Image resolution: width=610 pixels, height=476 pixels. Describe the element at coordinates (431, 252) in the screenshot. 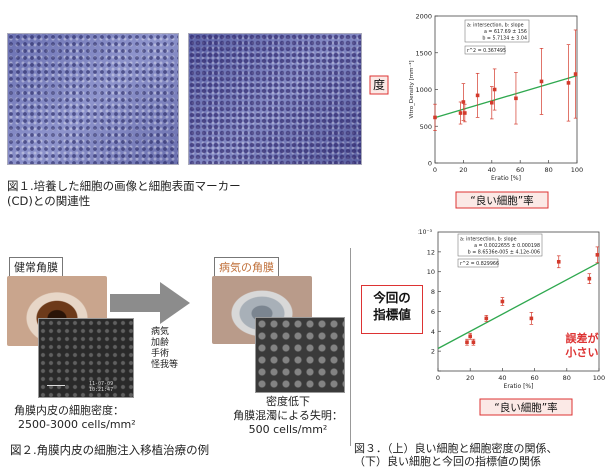

I see `y-tick-label: 12` at that location.